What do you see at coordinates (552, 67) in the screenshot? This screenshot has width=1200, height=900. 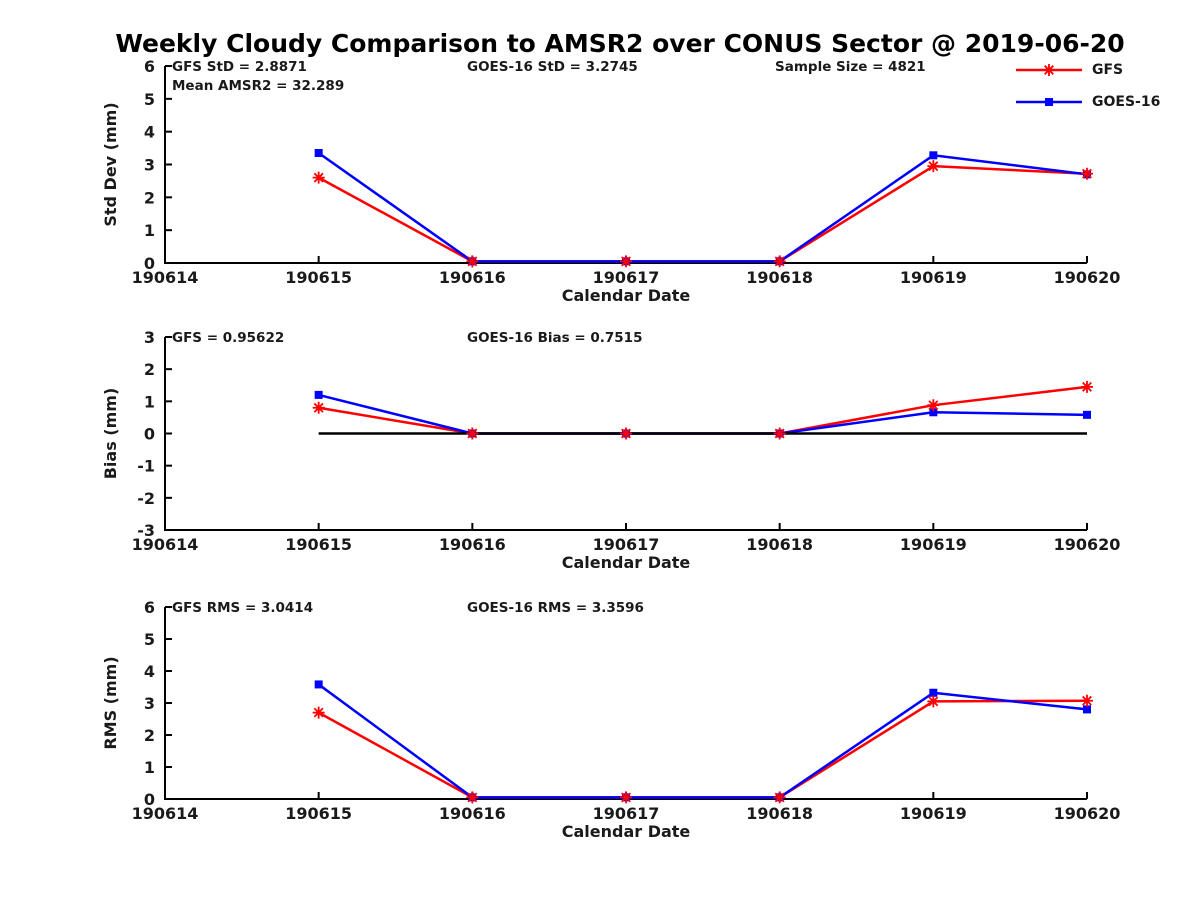 I see `stat-annotation: GOES-16 StD = 3.2745` at bounding box center [552, 67].